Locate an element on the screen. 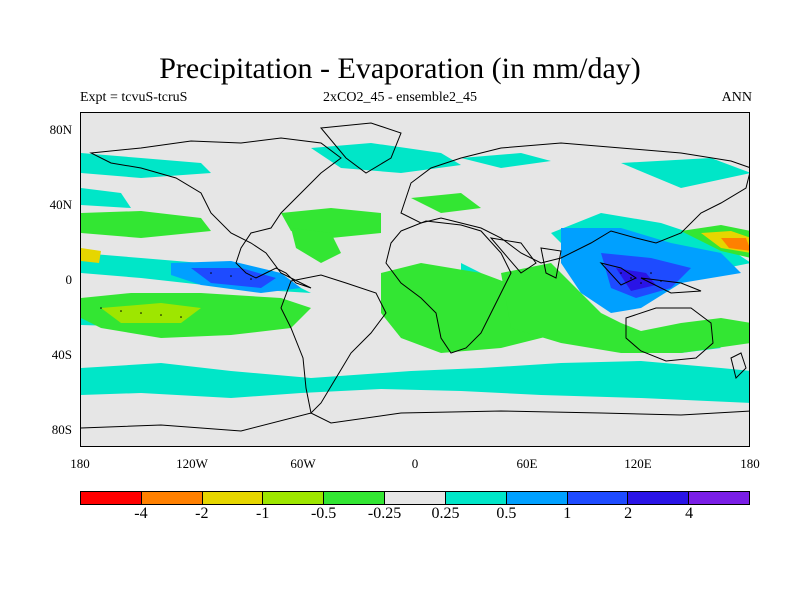 Image resolution: width=800 pixels, height=600 pixels. color-scale-label: 2 is located at coordinates (628, 513).